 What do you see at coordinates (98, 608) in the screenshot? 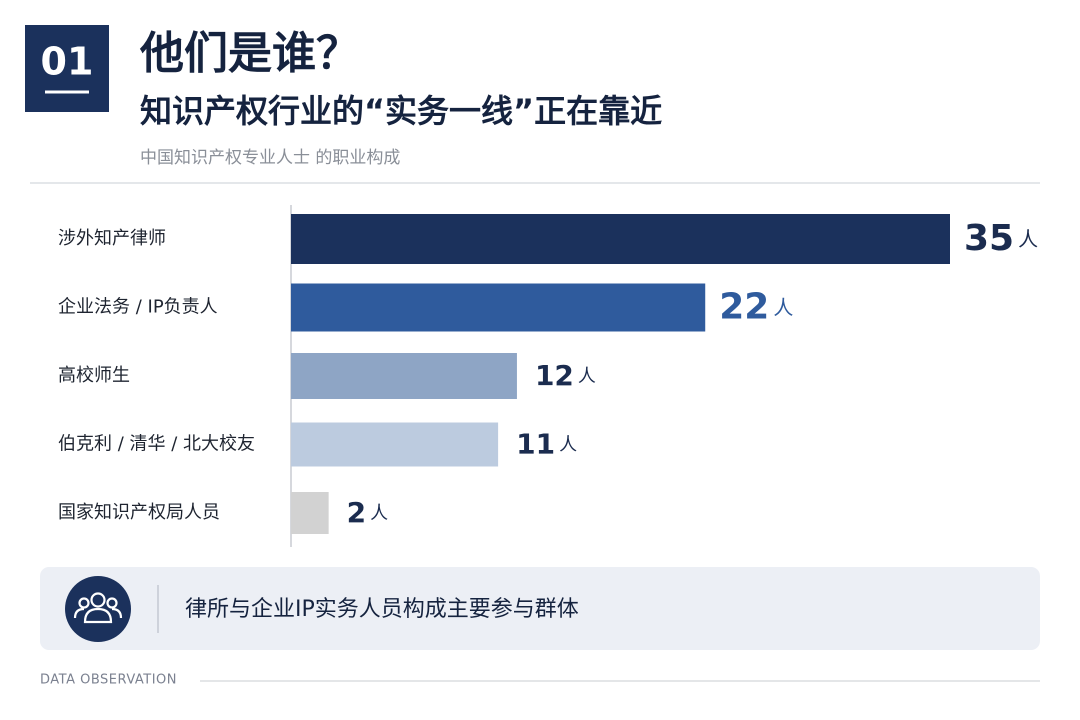
I see `people-icon` at bounding box center [98, 608].